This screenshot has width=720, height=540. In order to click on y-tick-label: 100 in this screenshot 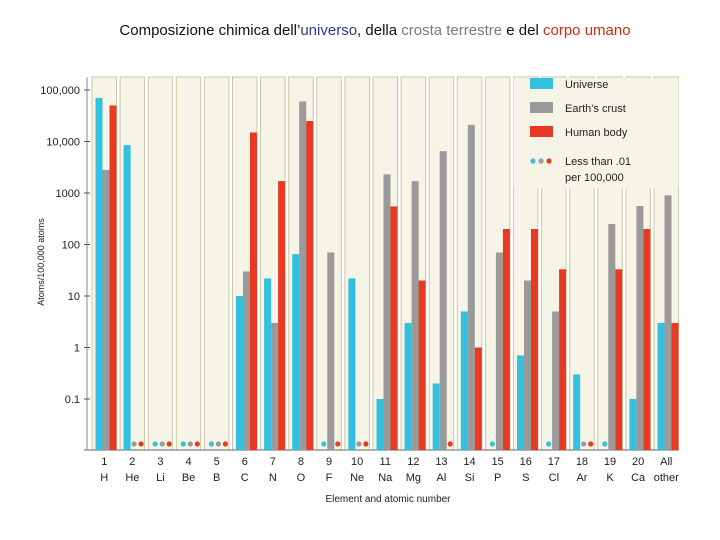, I will do `click(71, 246)`.